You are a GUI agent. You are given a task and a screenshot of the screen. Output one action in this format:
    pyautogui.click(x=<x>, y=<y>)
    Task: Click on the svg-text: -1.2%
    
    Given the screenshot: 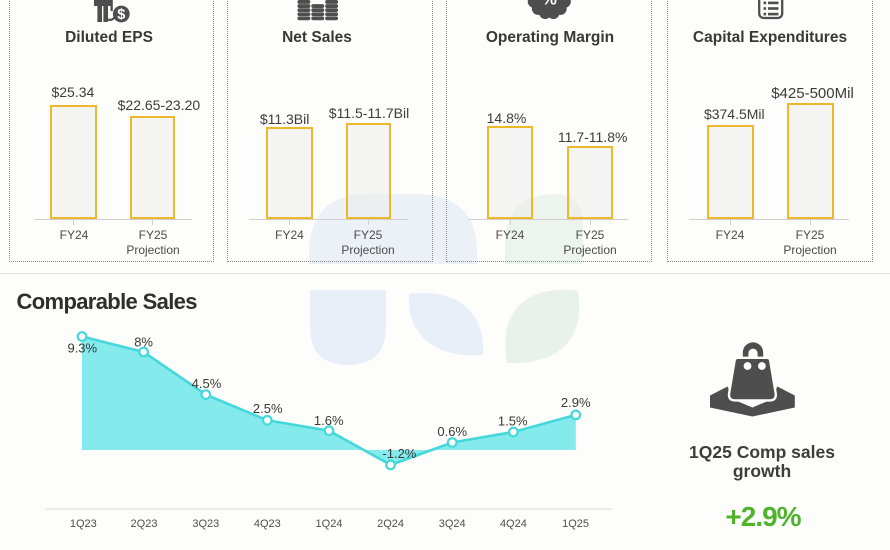 What is the action you would take?
    pyautogui.click(x=399, y=453)
    